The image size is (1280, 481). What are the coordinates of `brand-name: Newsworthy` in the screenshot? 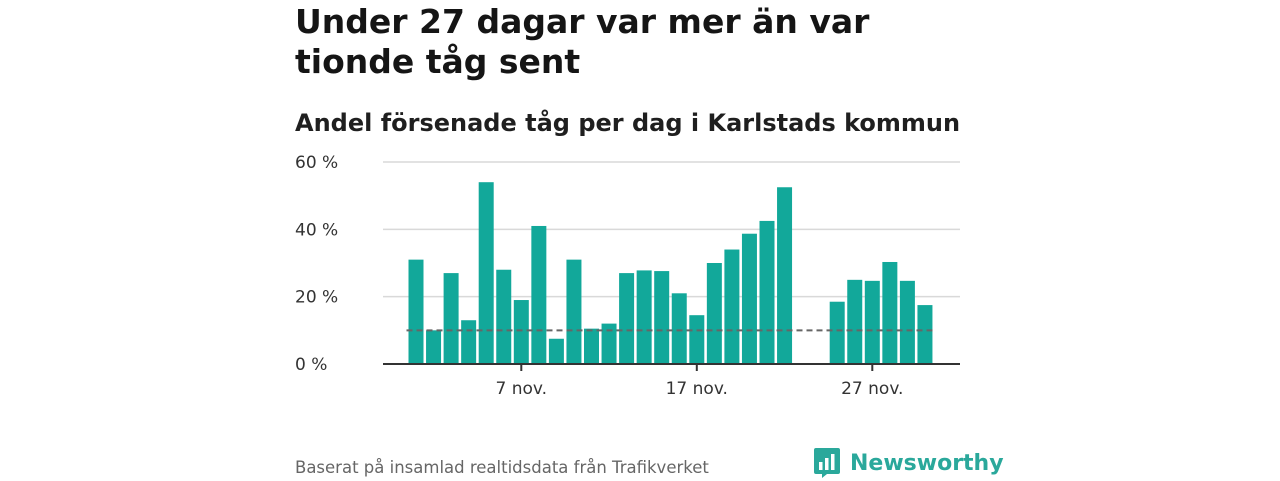 It's located at (927, 463).